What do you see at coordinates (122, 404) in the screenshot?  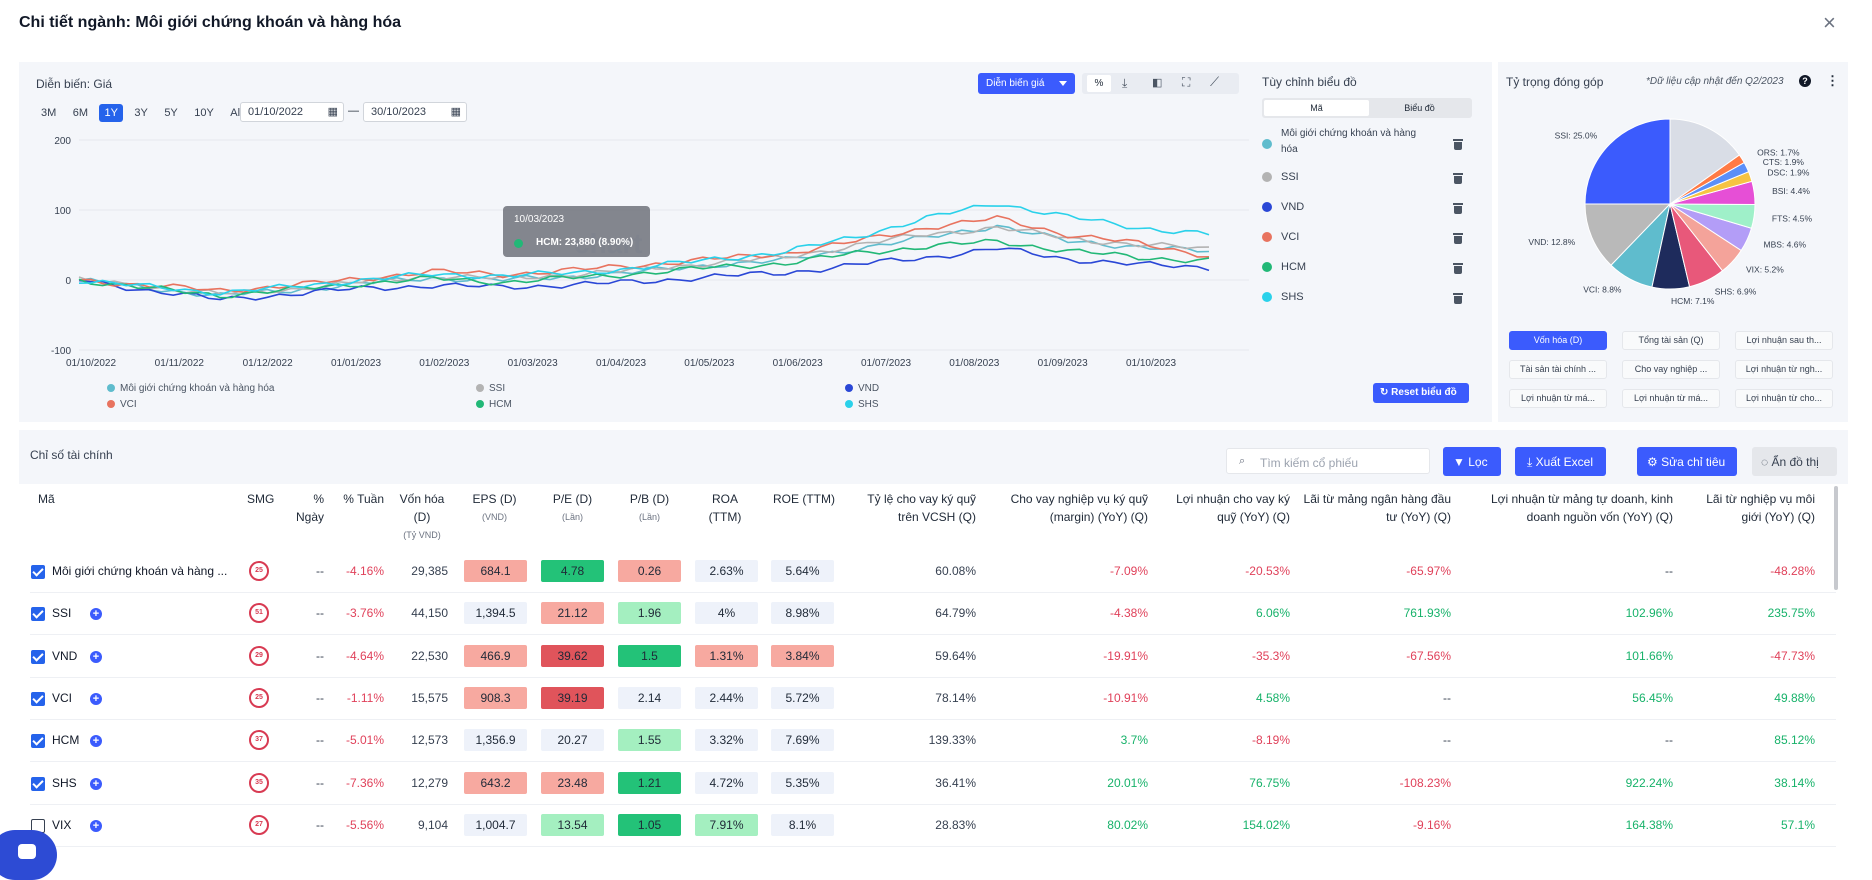 I see `legend-item: VCI` at bounding box center [122, 404].